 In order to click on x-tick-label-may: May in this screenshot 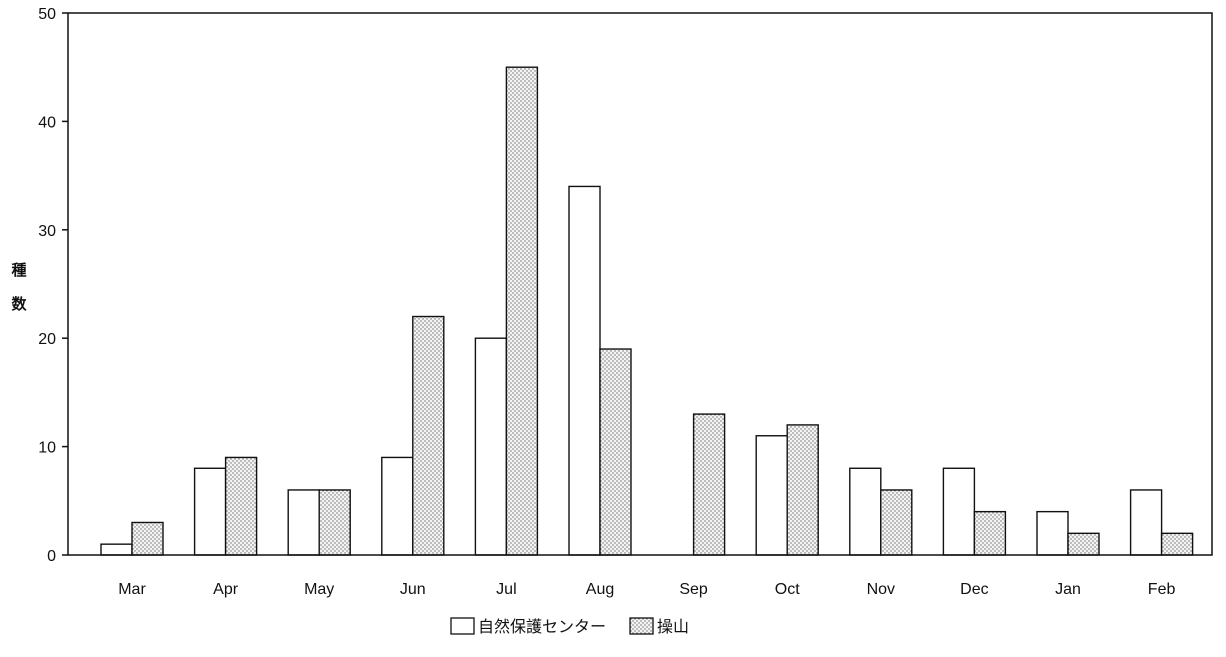, I will do `click(319, 589)`.